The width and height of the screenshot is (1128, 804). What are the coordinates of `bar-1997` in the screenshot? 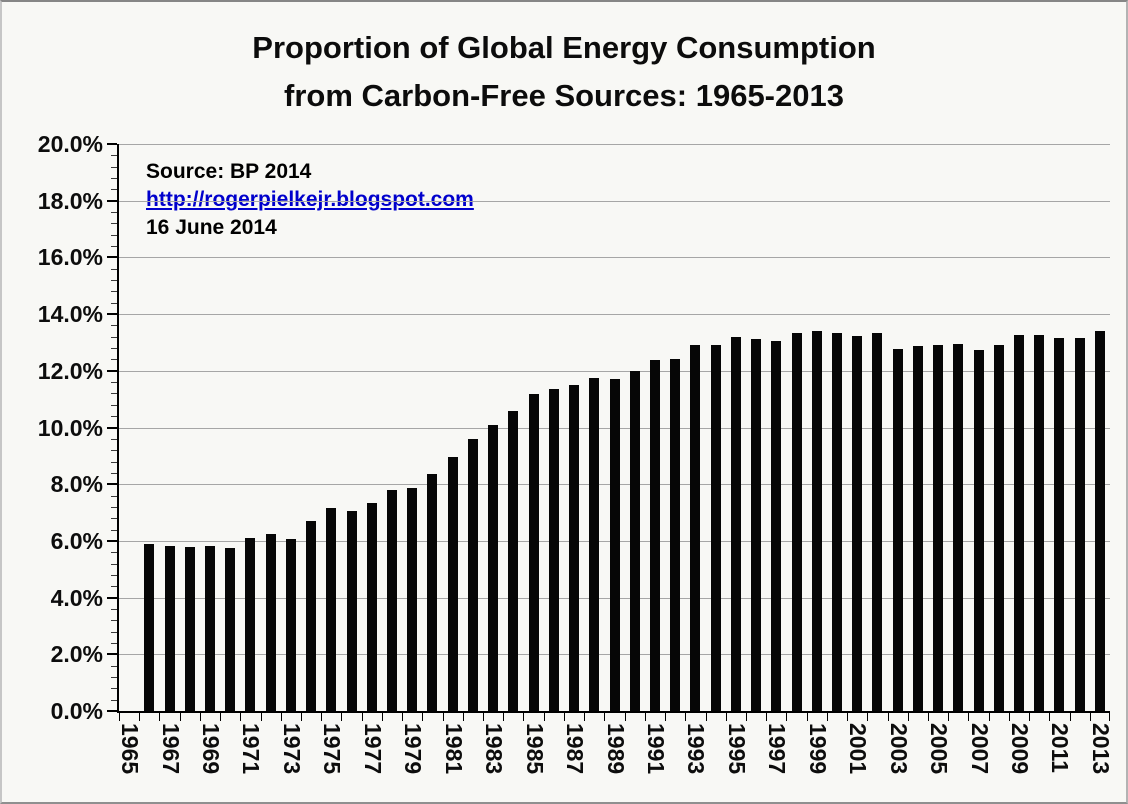 It's located at (776, 526).